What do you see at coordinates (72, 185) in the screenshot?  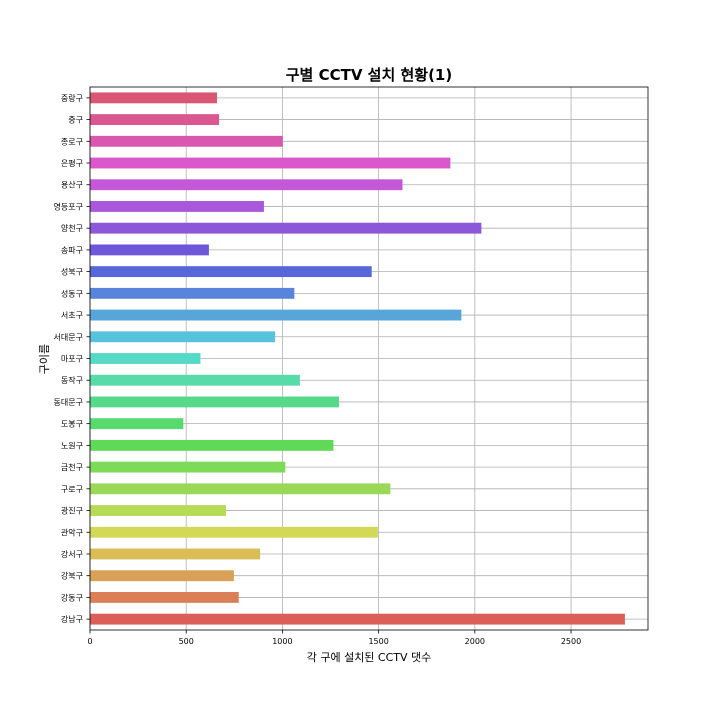 I see `y-tick-label: 용산구` at bounding box center [72, 185].